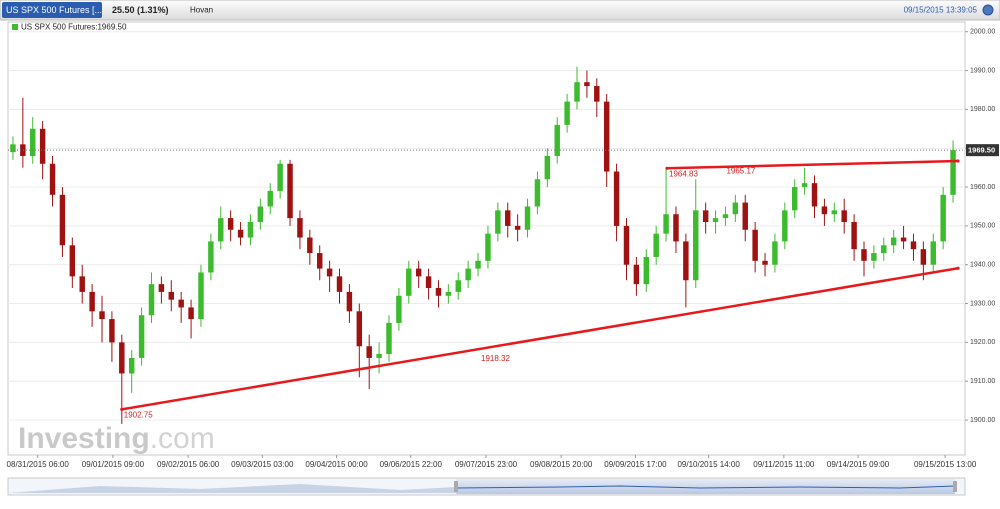  I want to click on watermark-main: Investing, so click(84, 438).